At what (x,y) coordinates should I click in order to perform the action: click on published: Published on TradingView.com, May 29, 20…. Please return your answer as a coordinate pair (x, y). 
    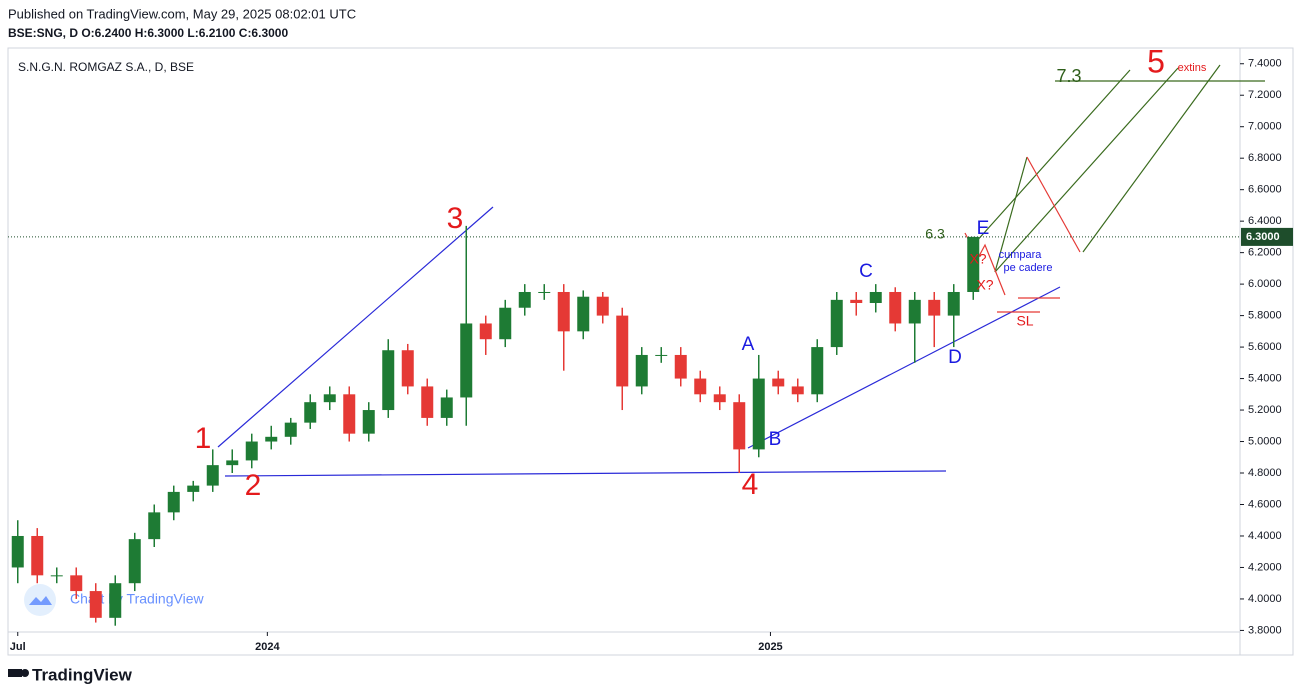
    Looking at the image, I should click on (182, 13).